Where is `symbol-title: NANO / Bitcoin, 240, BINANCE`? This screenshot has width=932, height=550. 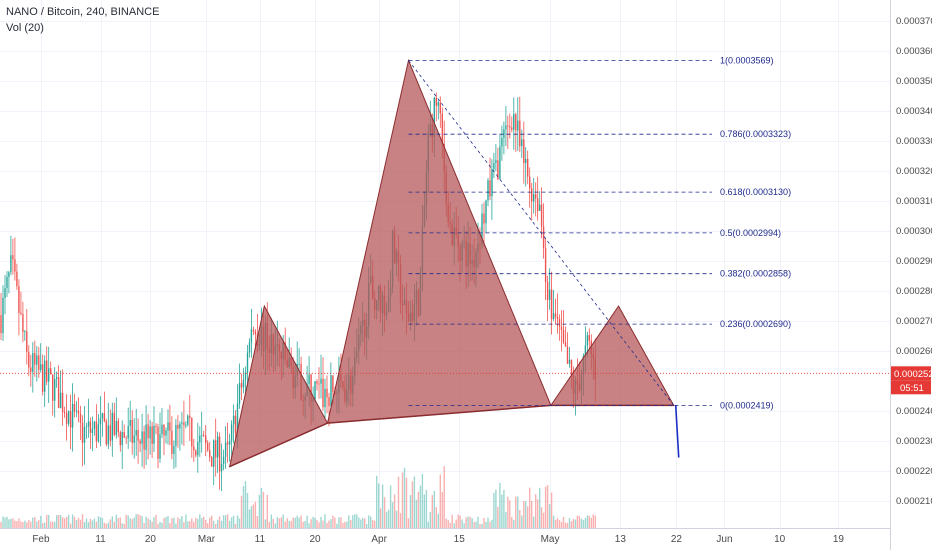 symbol-title: NANO / Bitcoin, 240, BINANCE is located at coordinates (83, 12).